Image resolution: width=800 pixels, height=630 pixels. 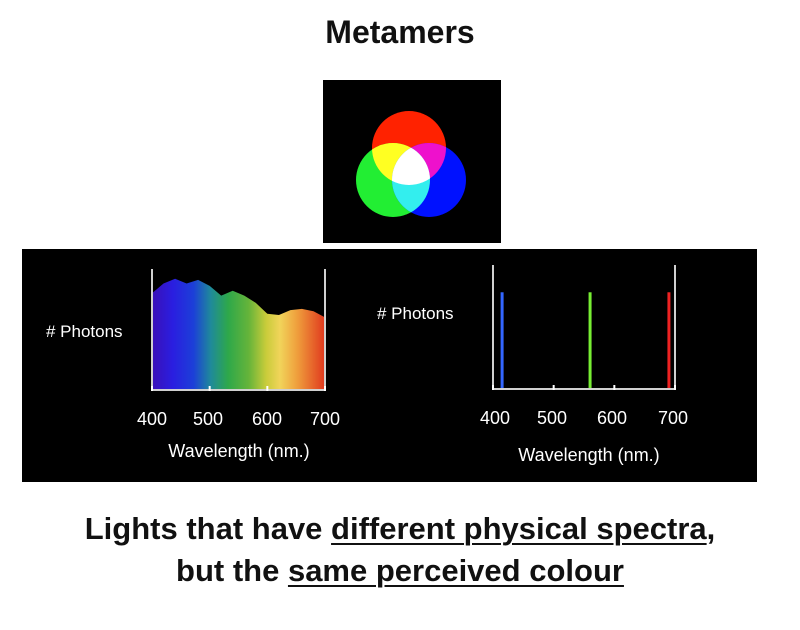 What do you see at coordinates (495, 418) in the screenshot?
I see `right-tick-label-400: 400` at bounding box center [495, 418].